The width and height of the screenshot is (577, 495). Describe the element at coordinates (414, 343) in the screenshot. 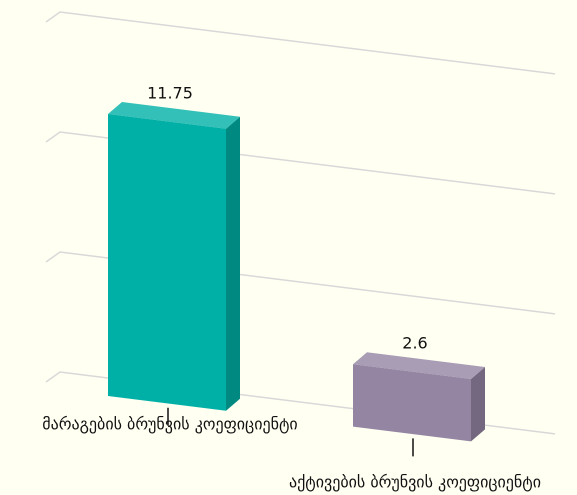

I see `value-label: 2.6` at that location.